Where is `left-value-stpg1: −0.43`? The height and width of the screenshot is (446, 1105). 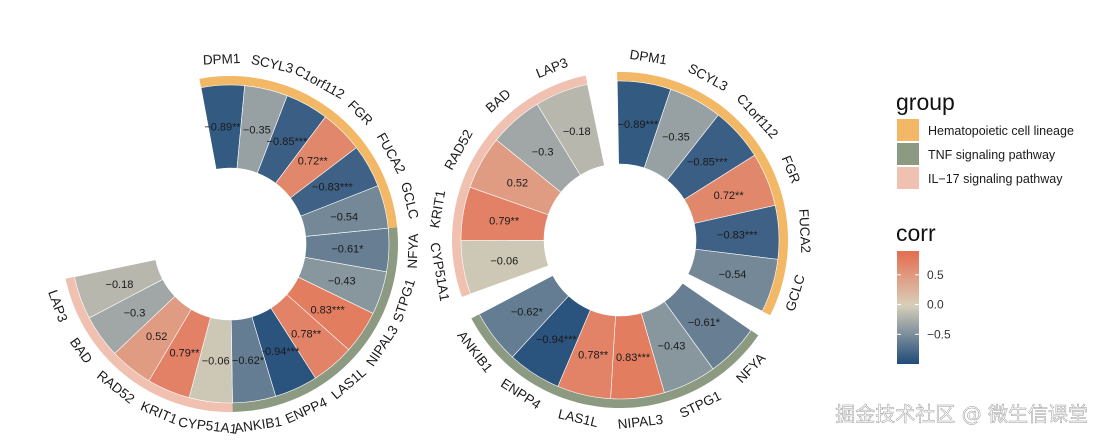
left-value-stpg1: −0.43 is located at coordinates (342, 281).